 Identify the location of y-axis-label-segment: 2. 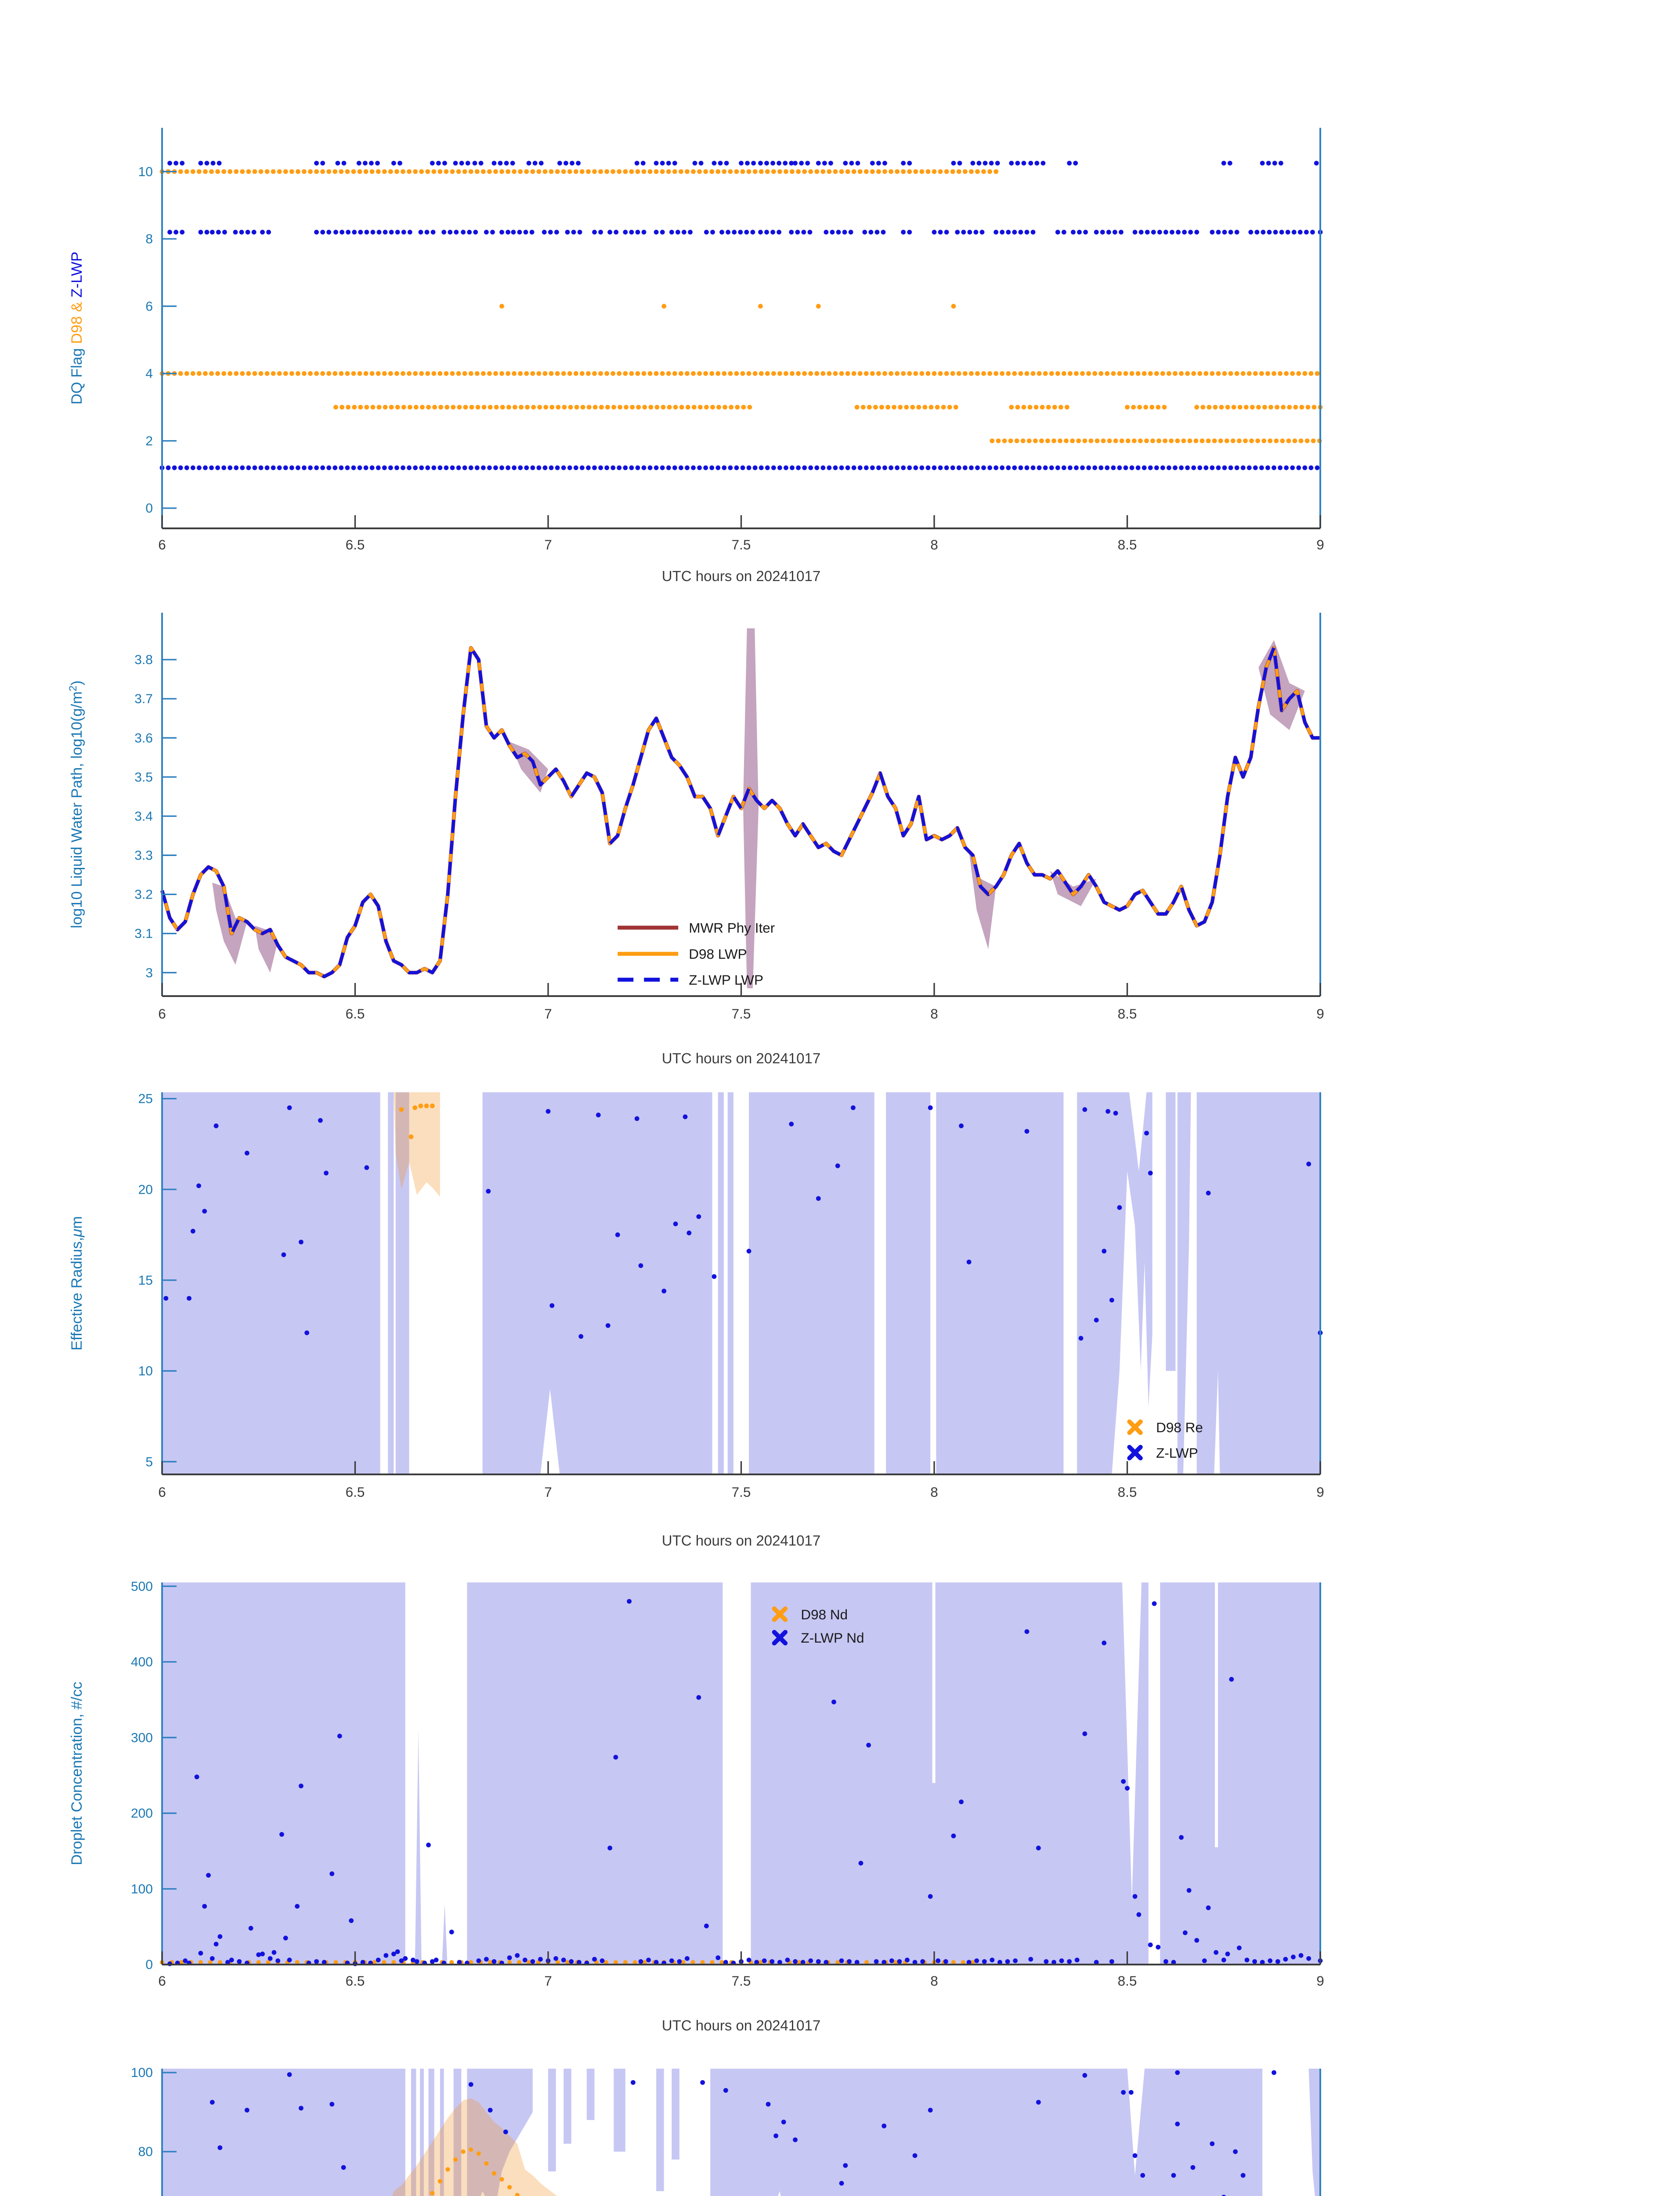
(73, 688).